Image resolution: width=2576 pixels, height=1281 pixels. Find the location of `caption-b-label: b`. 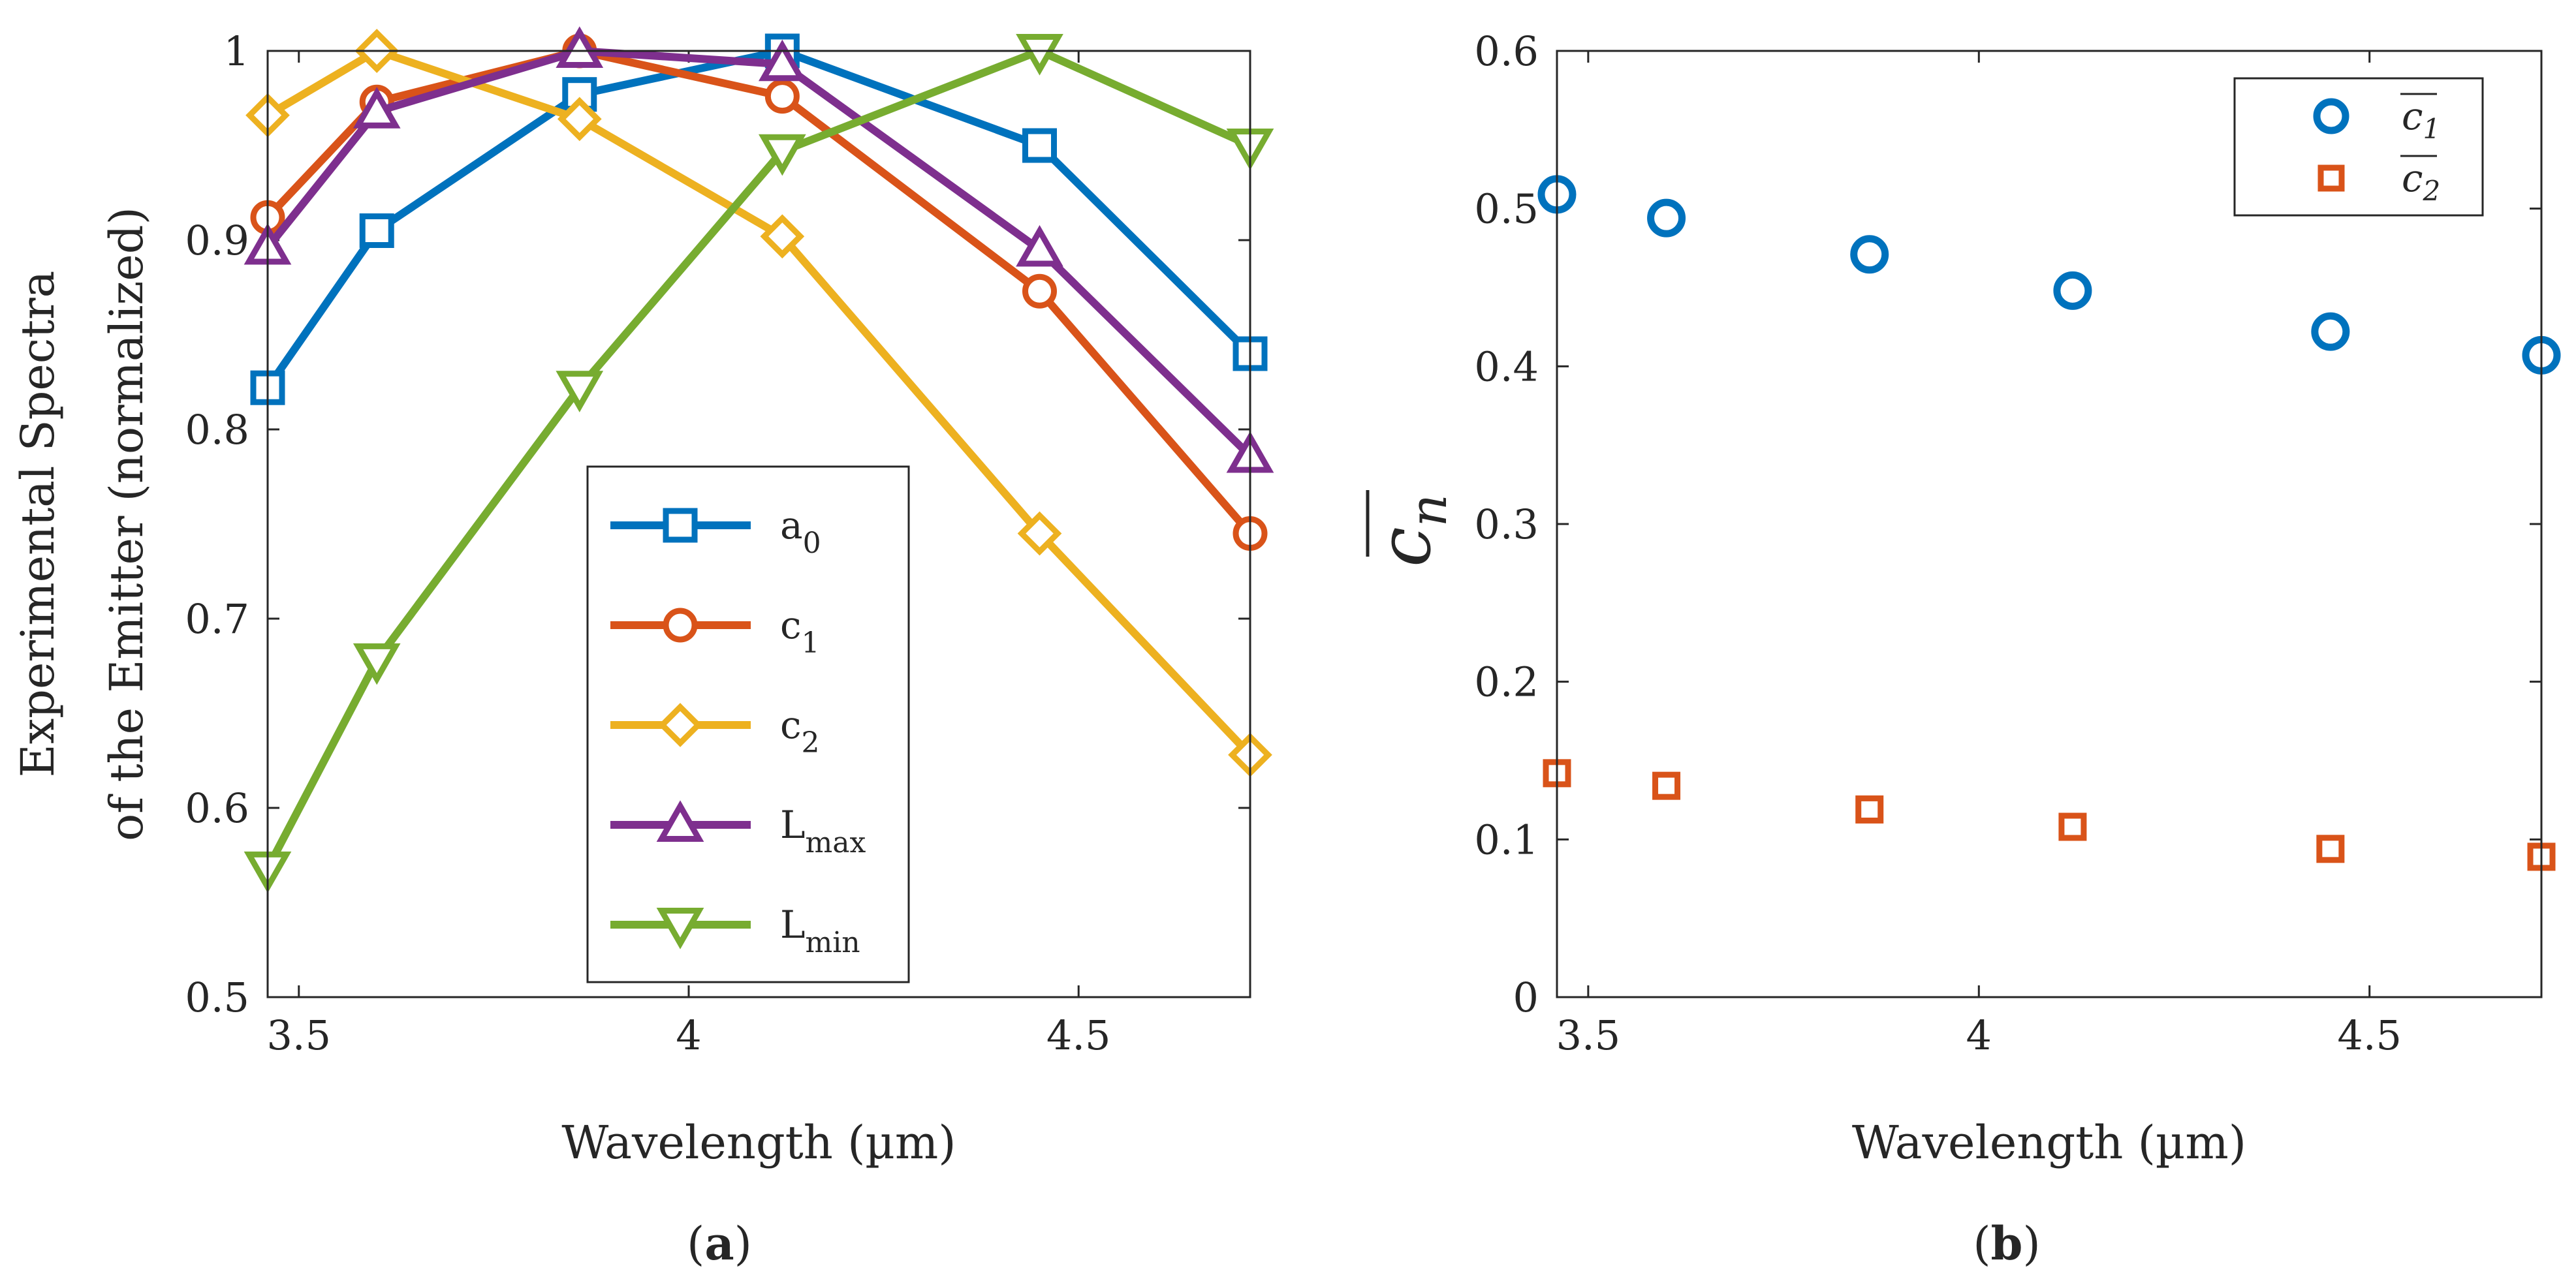

caption-b-label: b is located at coordinates (2007, 1243).